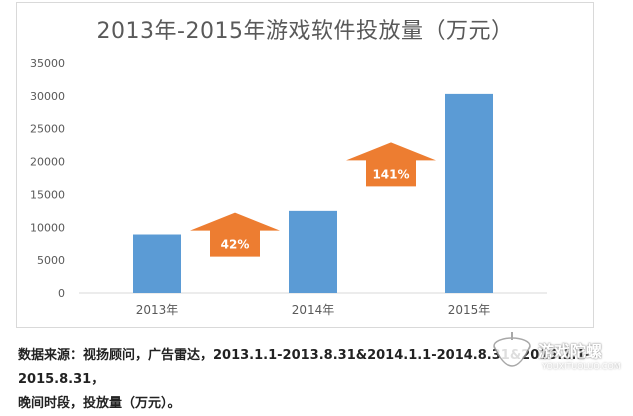 This screenshot has width=633, height=416. Describe the element at coordinates (313, 310) in the screenshot. I see `x-tick-label: 2014年` at that location.